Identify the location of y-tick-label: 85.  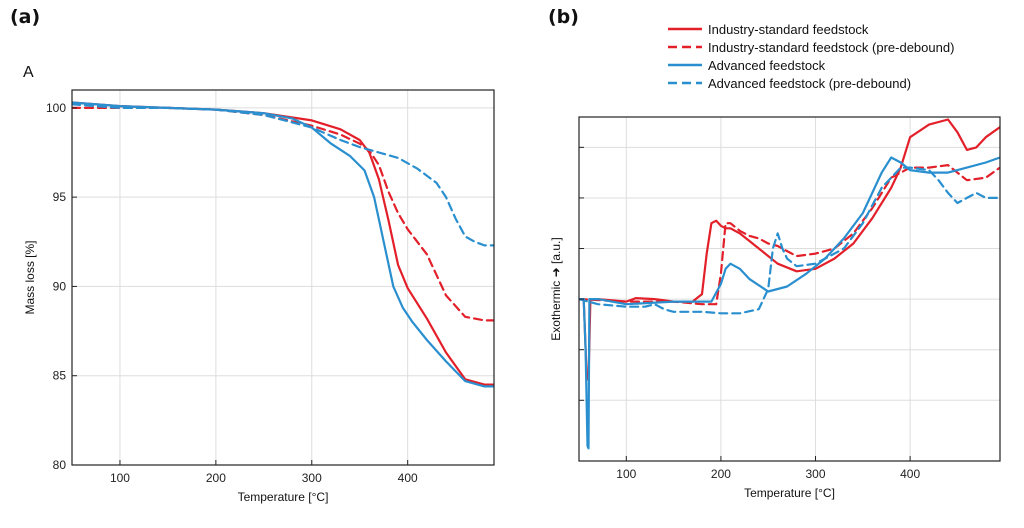
(60, 376).